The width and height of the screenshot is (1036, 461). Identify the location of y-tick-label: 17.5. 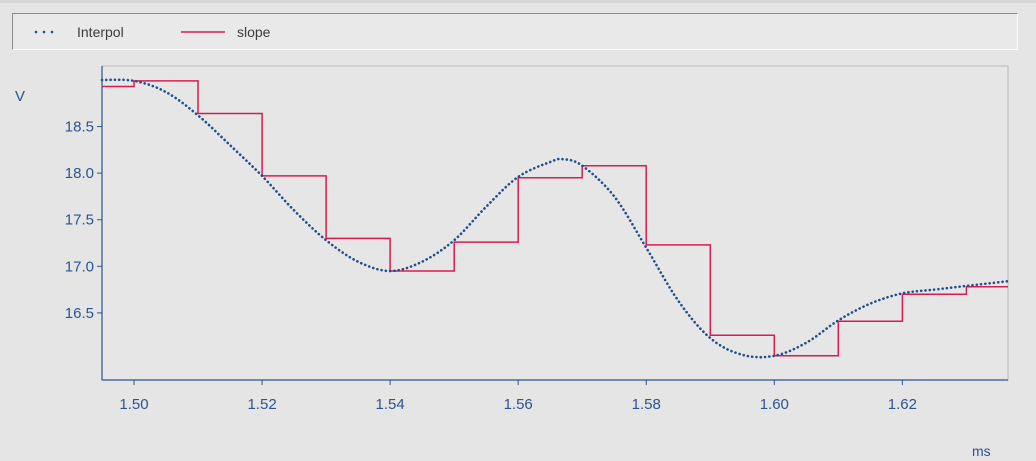
(79, 220).